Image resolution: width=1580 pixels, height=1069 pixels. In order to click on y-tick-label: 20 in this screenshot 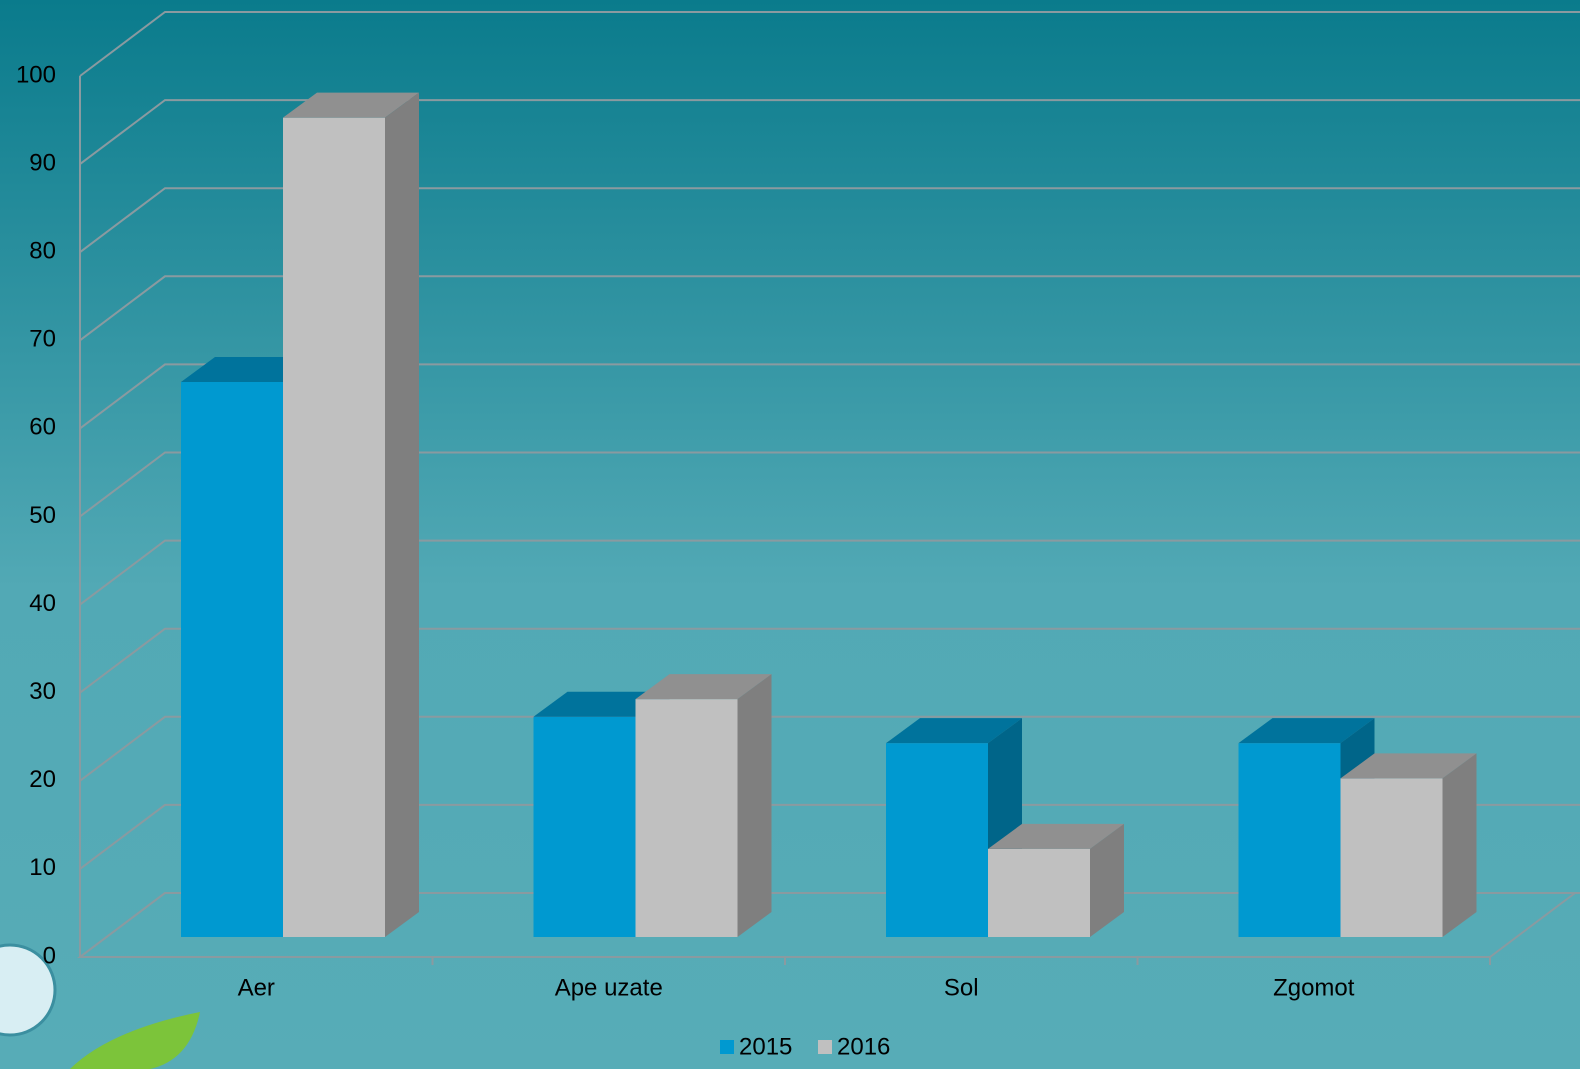, I will do `click(42, 779)`.